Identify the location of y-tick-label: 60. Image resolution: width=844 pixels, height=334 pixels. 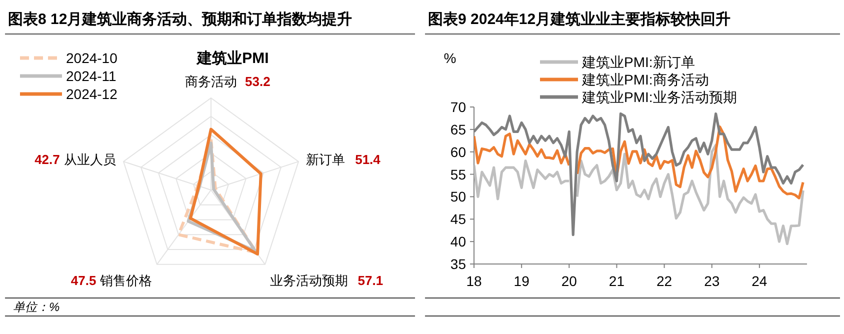
(458, 152).